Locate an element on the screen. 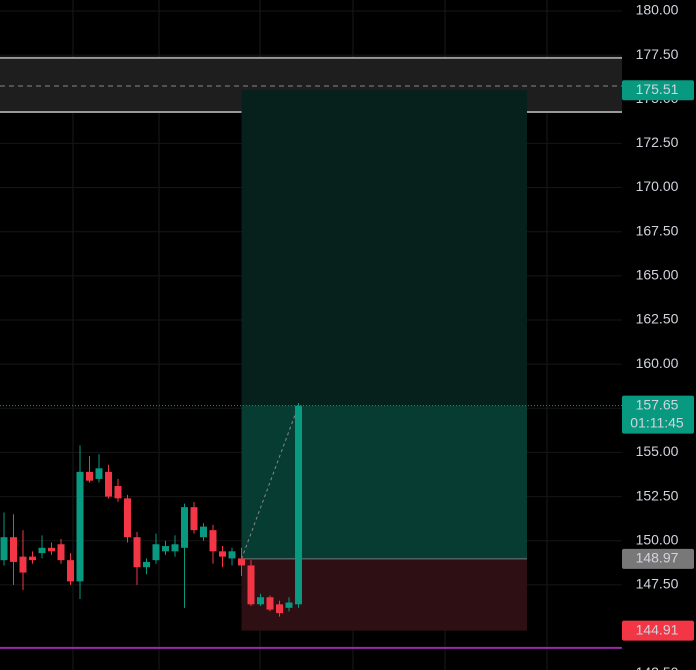 The width and height of the screenshot is (696, 670). y-tick-label: 162.50 is located at coordinates (657, 319).